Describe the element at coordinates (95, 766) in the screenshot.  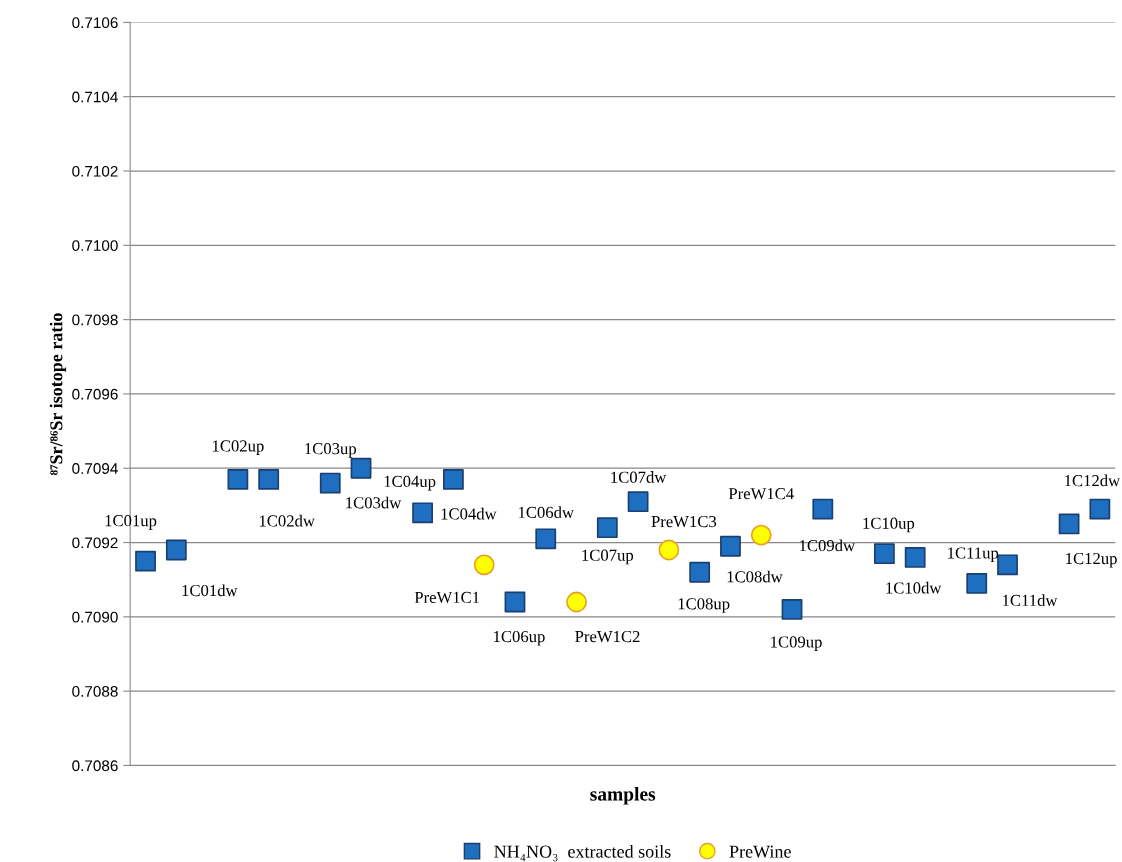
I see `y-tick-label: 0.7086` at that location.